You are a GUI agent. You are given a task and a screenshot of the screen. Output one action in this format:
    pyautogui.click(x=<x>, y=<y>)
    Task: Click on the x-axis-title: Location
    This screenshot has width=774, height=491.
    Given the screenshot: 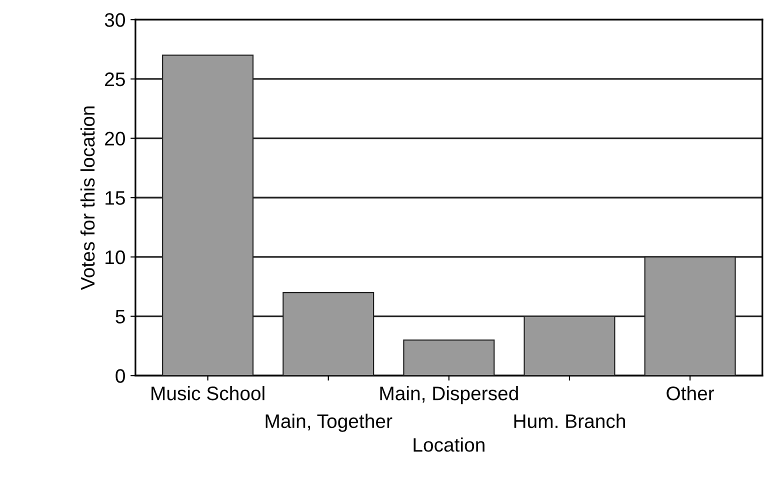 What is the action you would take?
    pyautogui.click(x=449, y=444)
    